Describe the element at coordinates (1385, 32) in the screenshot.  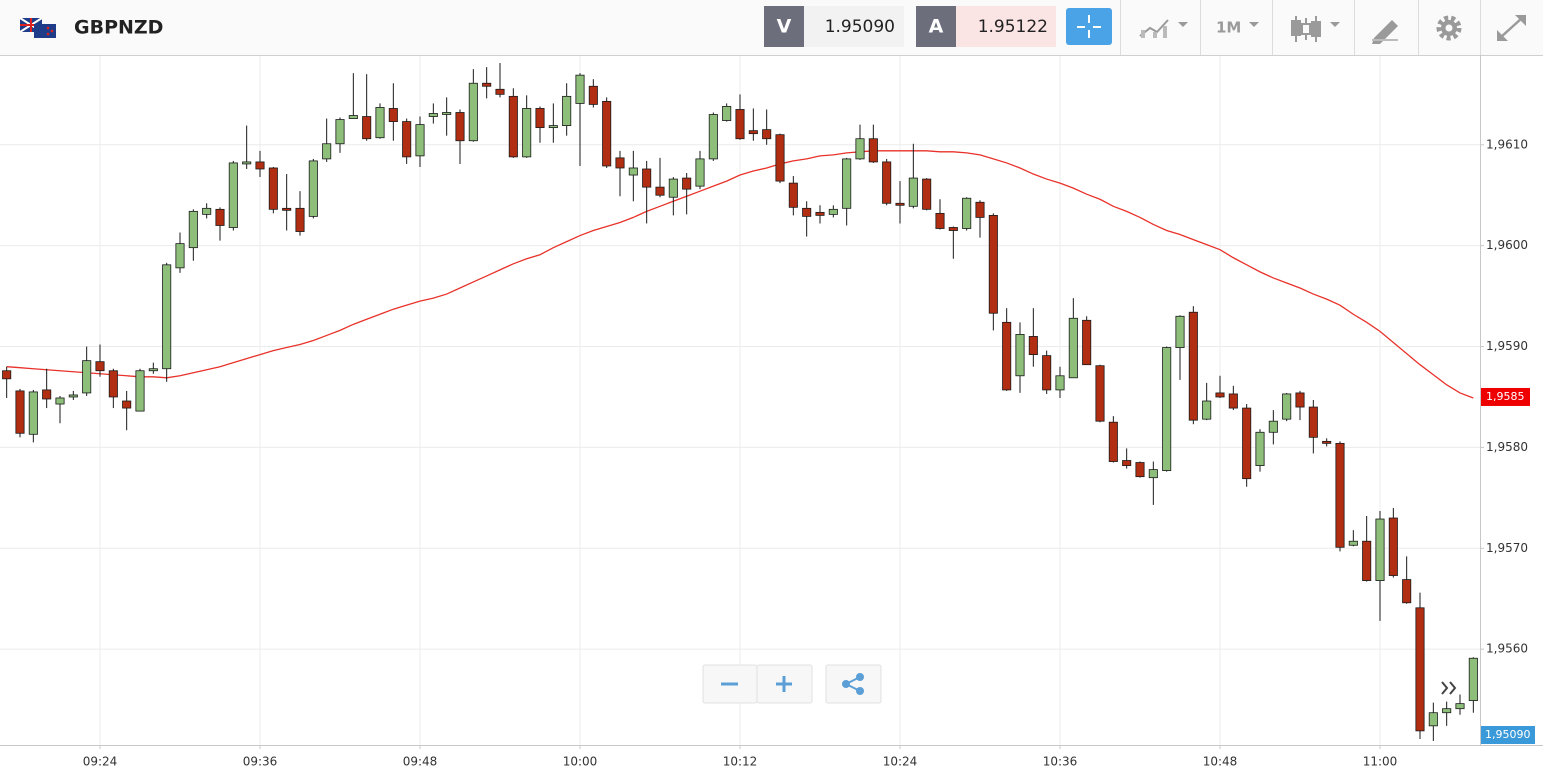
I see `draw-button` at that location.